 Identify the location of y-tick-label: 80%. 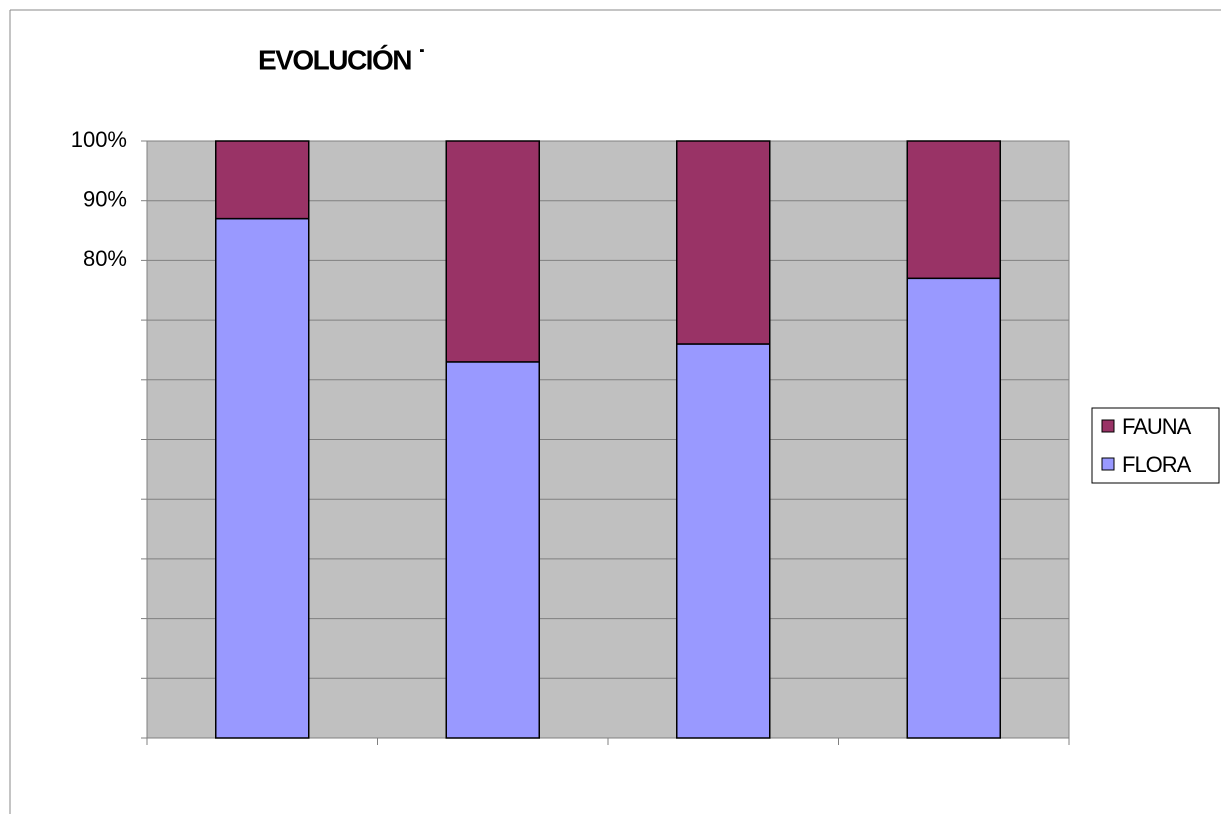
(105, 258).